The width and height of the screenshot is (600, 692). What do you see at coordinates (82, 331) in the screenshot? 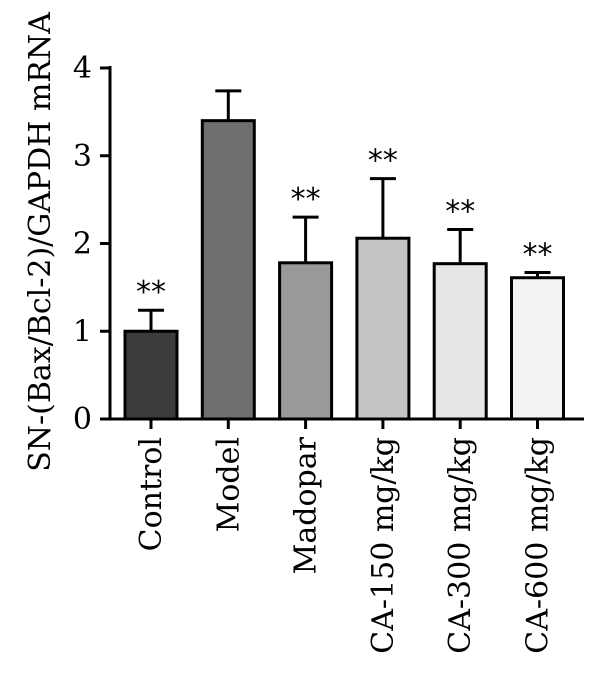
I see `y-tick-label: 1` at bounding box center [82, 331].